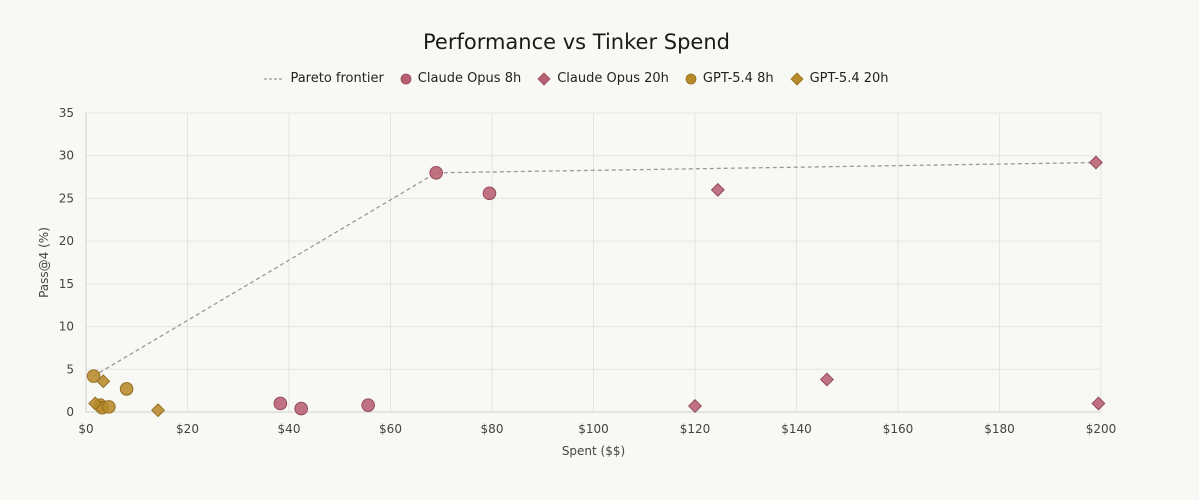 Image resolution: width=1199 pixels, height=500 pixels. Describe the element at coordinates (1101, 429) in the screenshot. I see `x-tick-label: $200` at that location.